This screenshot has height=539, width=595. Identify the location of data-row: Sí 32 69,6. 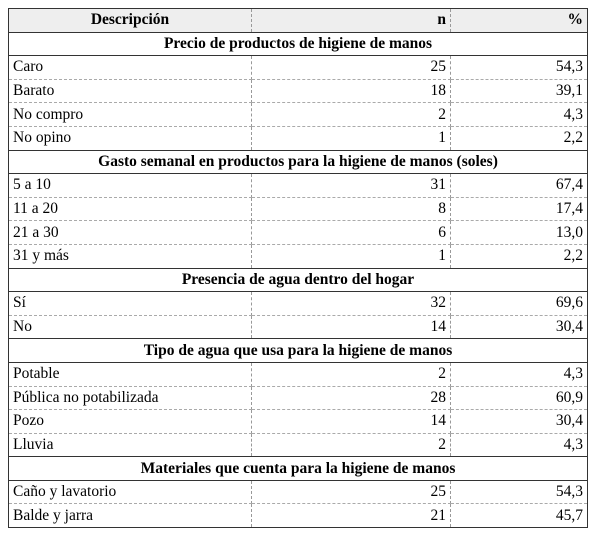
(298, 303).